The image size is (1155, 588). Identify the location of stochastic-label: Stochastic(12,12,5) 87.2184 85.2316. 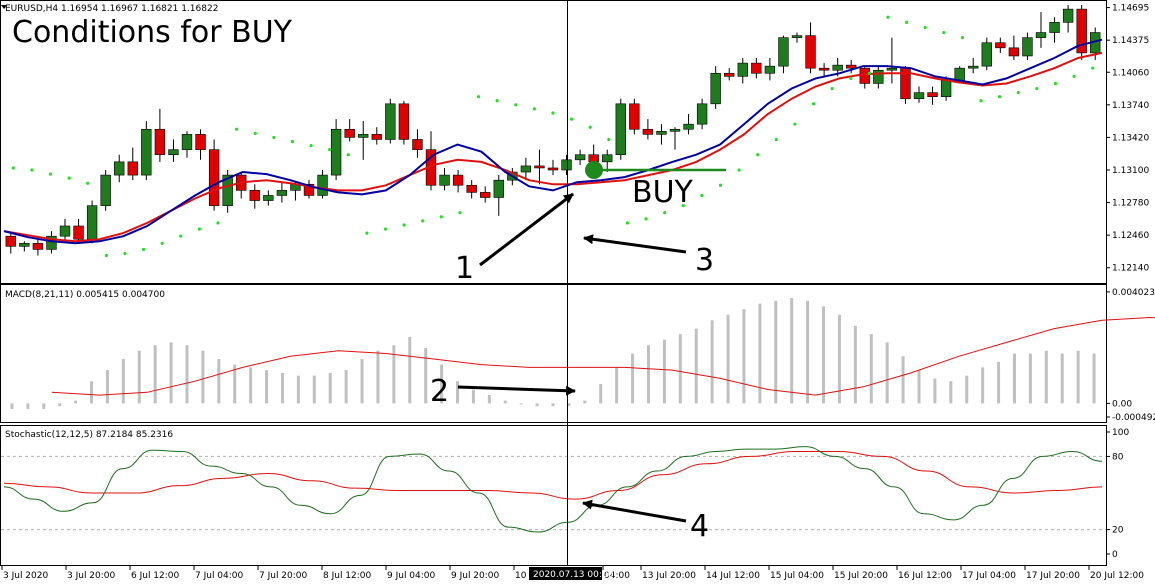
(89, 435).